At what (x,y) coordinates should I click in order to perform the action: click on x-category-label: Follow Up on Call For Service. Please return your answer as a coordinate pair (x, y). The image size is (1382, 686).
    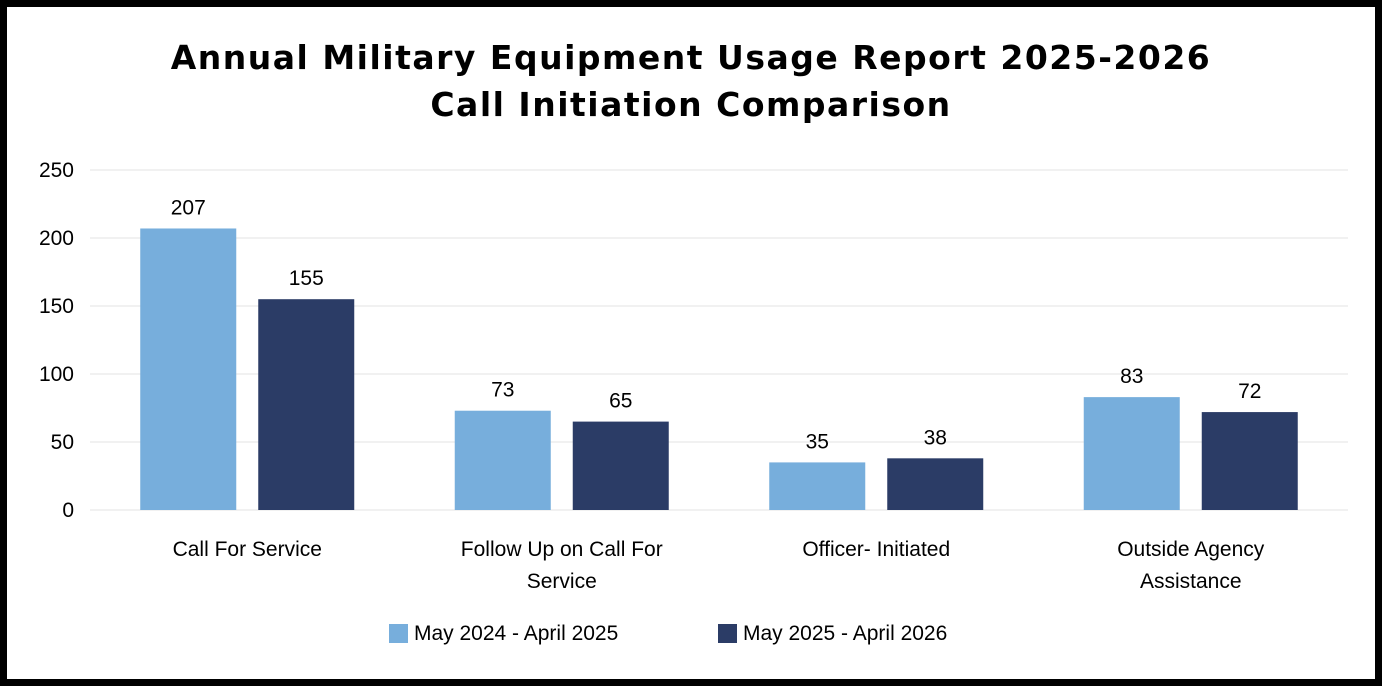
    Looking at the image, I should click on (562, 565).